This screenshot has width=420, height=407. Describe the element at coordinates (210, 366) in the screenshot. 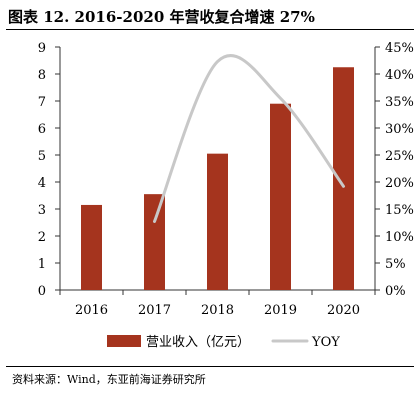

I see `bottom-rule` at that location.